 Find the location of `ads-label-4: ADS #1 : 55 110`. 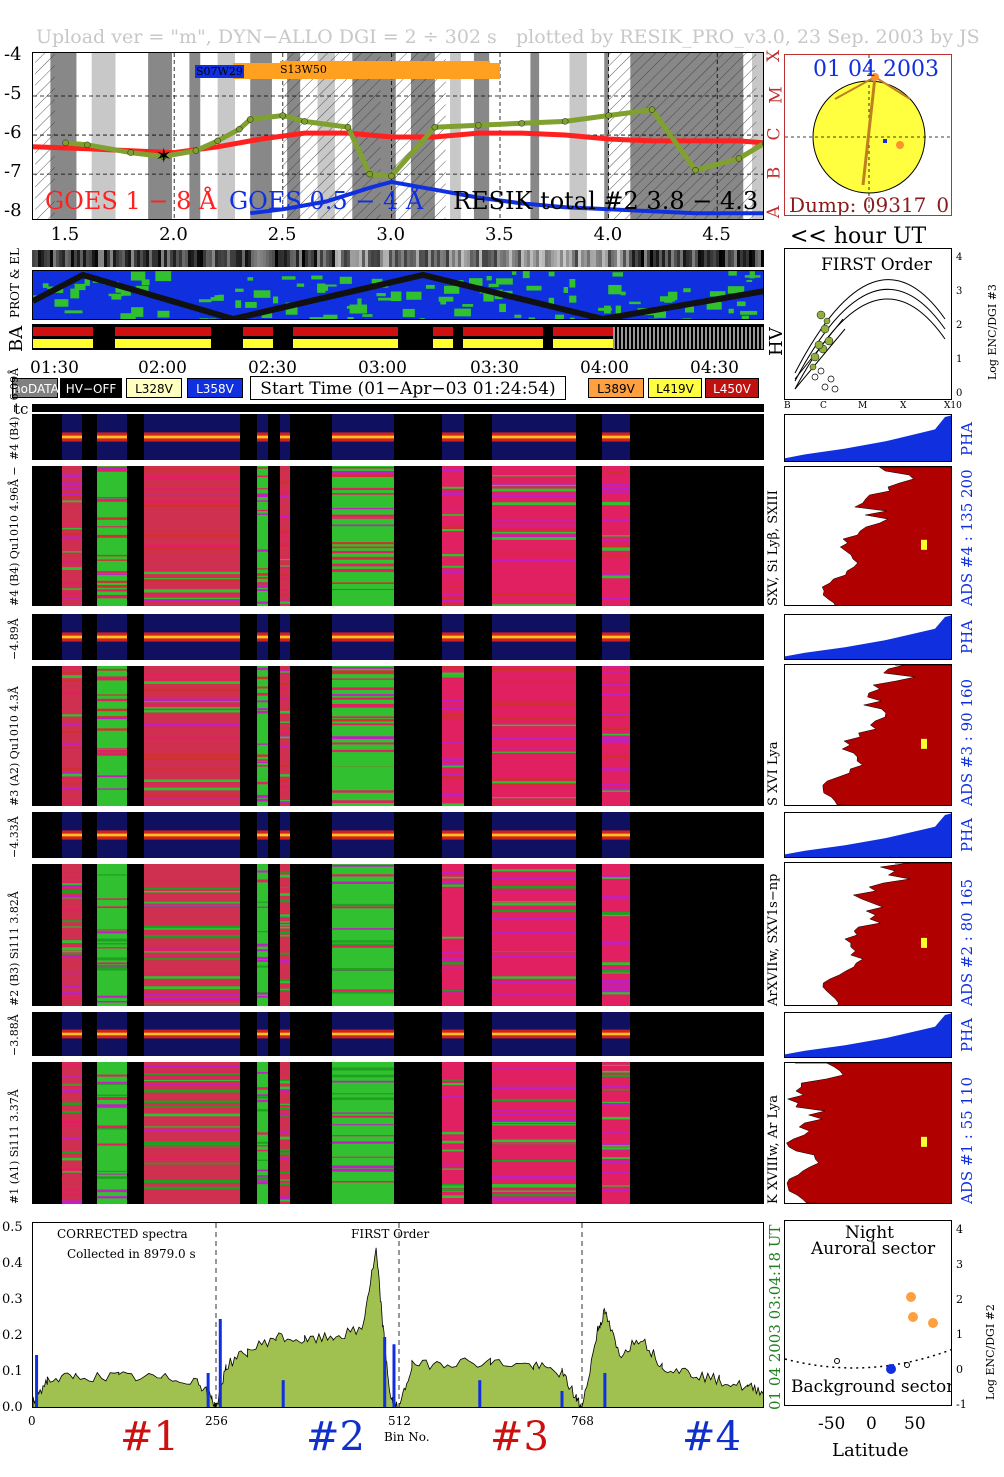

ads-label-4: ADS #1 : 55 110 is located at coordinates (967, 1140).